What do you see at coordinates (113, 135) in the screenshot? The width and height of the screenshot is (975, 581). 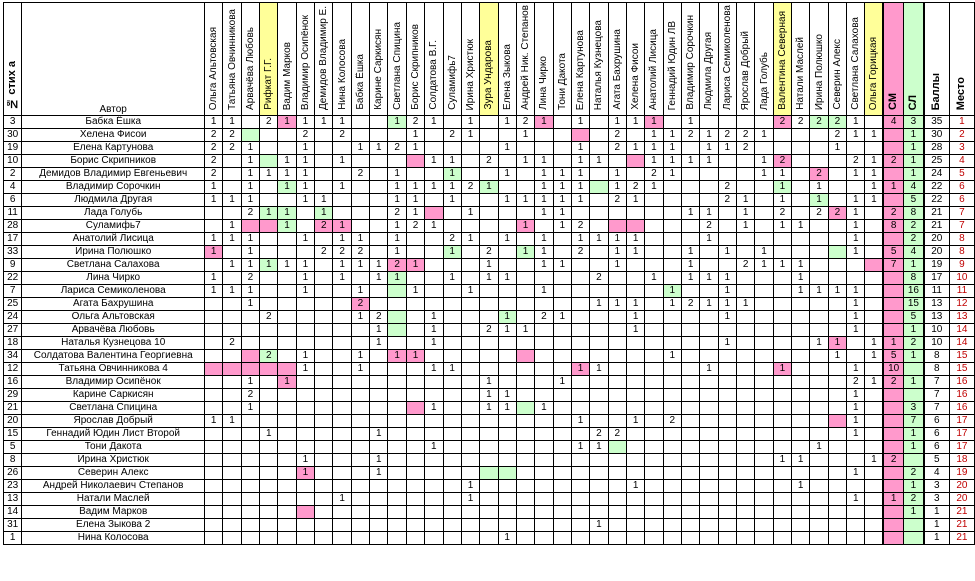 I see `author-cell: Хелена Фисои` at bounding box center [113, 135].